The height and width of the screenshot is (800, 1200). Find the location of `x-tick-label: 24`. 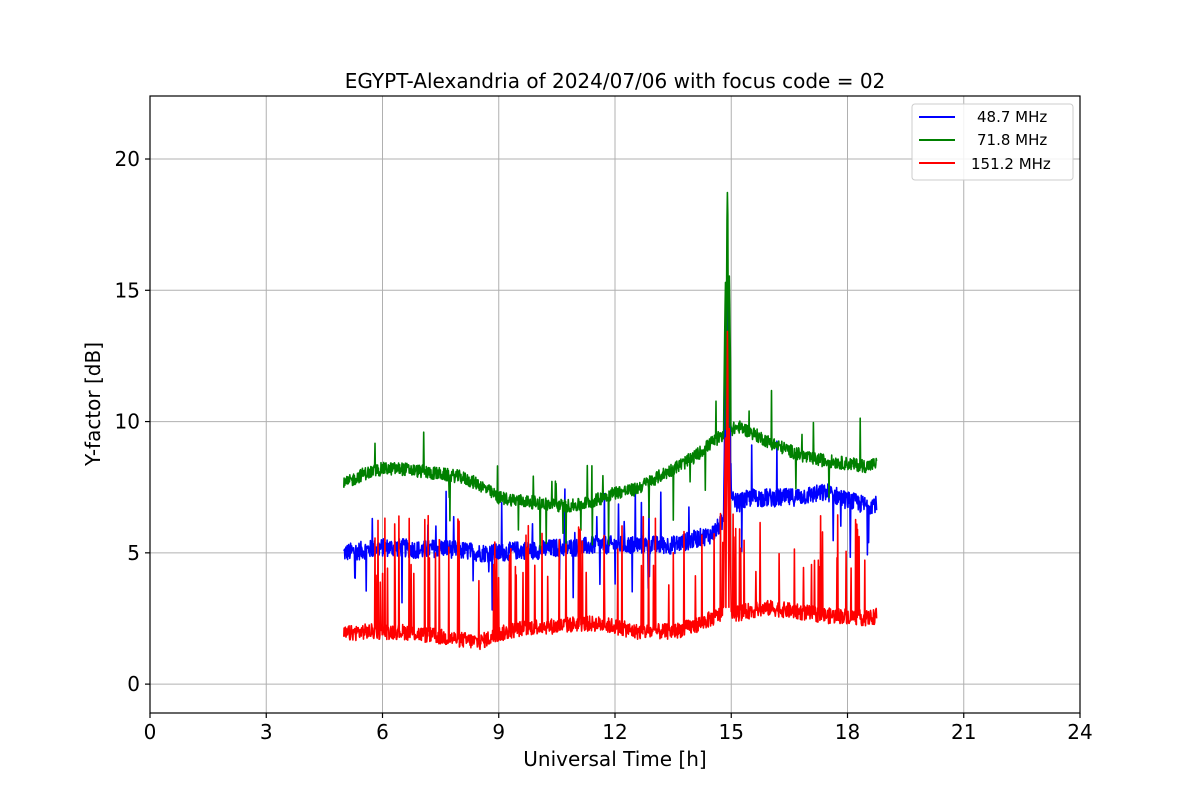

x-tick-label: 24 is located at coordinates (1079, 732).